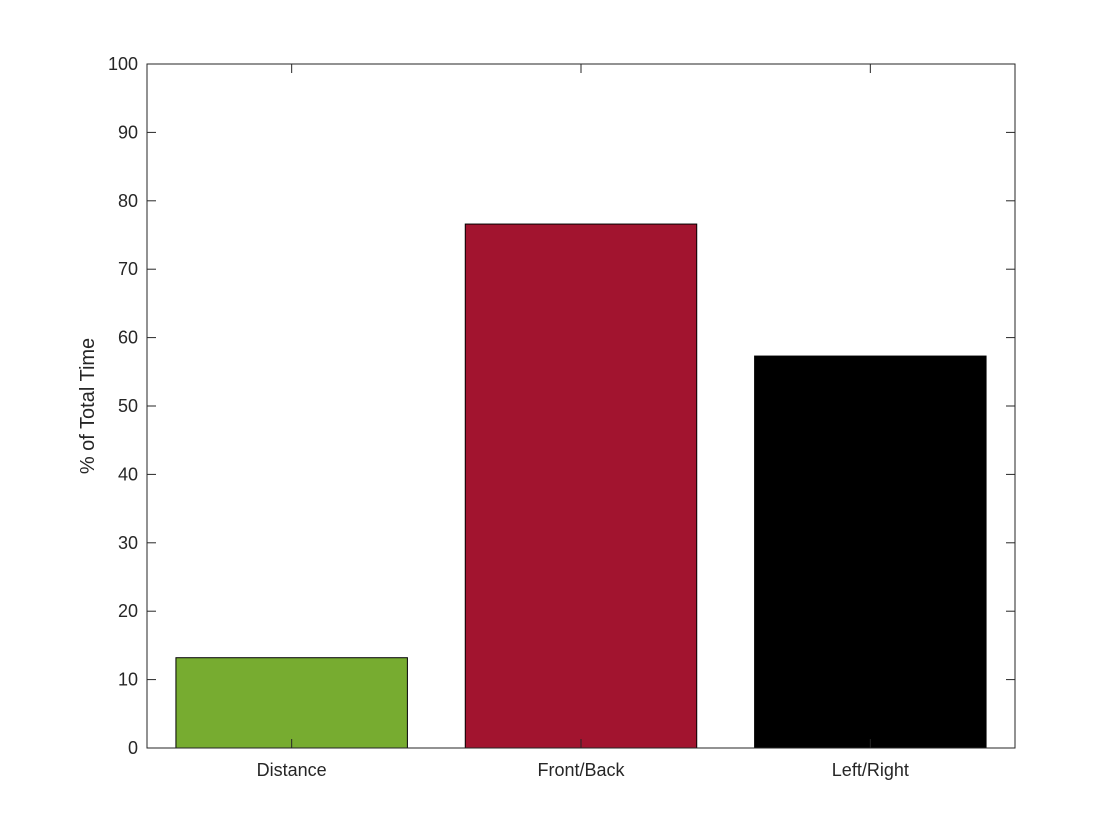 This screenshot has width=1120, height=840. I want to click on y-tick-label: 40, so click(128, 474).